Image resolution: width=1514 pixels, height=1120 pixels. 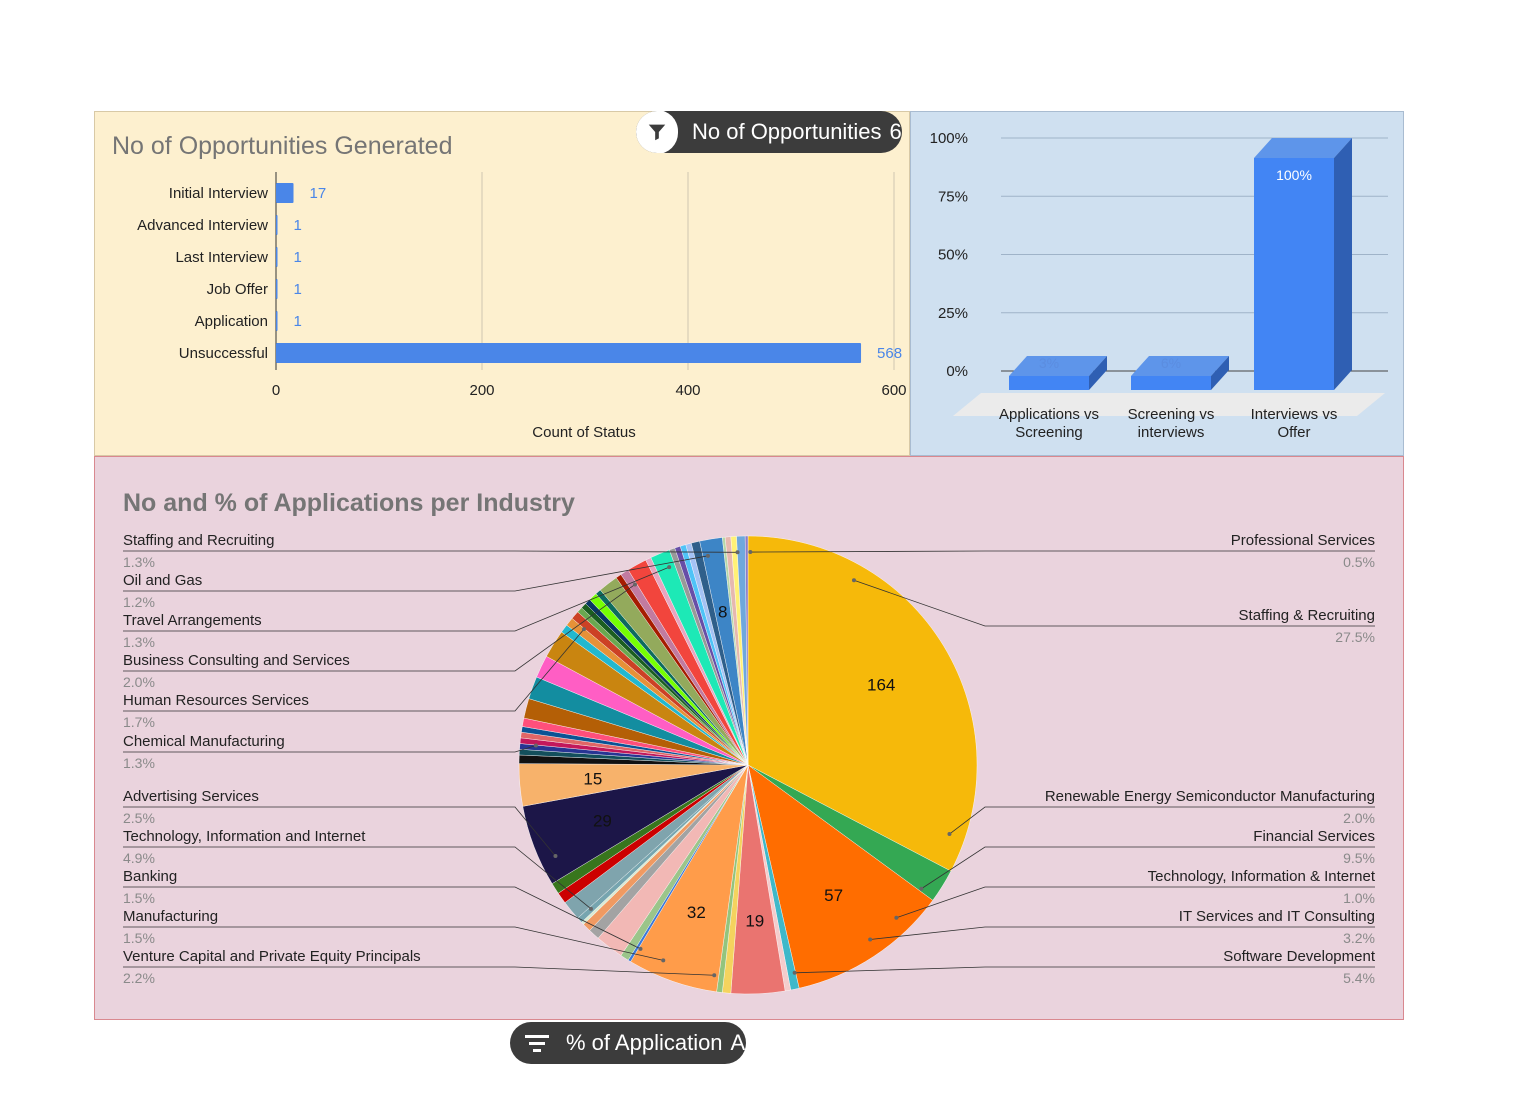 What do you see at coordinates (833, 895) in the screenshot?
I see `slice-value-label: 57` at bounding box center [833, 895].